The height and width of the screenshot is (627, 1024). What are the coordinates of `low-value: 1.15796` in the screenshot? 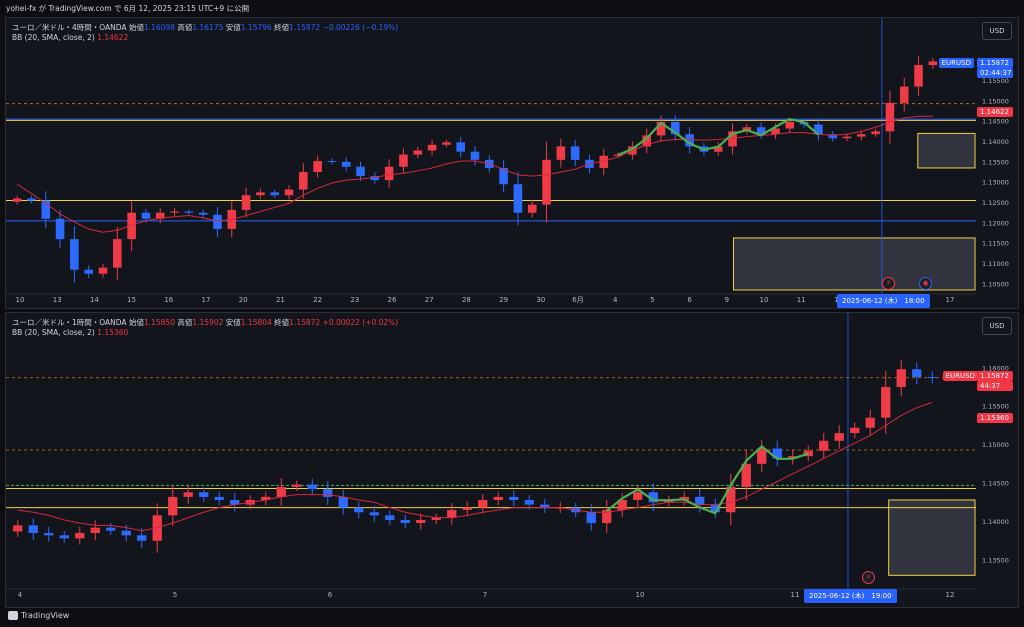 It's located at (256, 27).